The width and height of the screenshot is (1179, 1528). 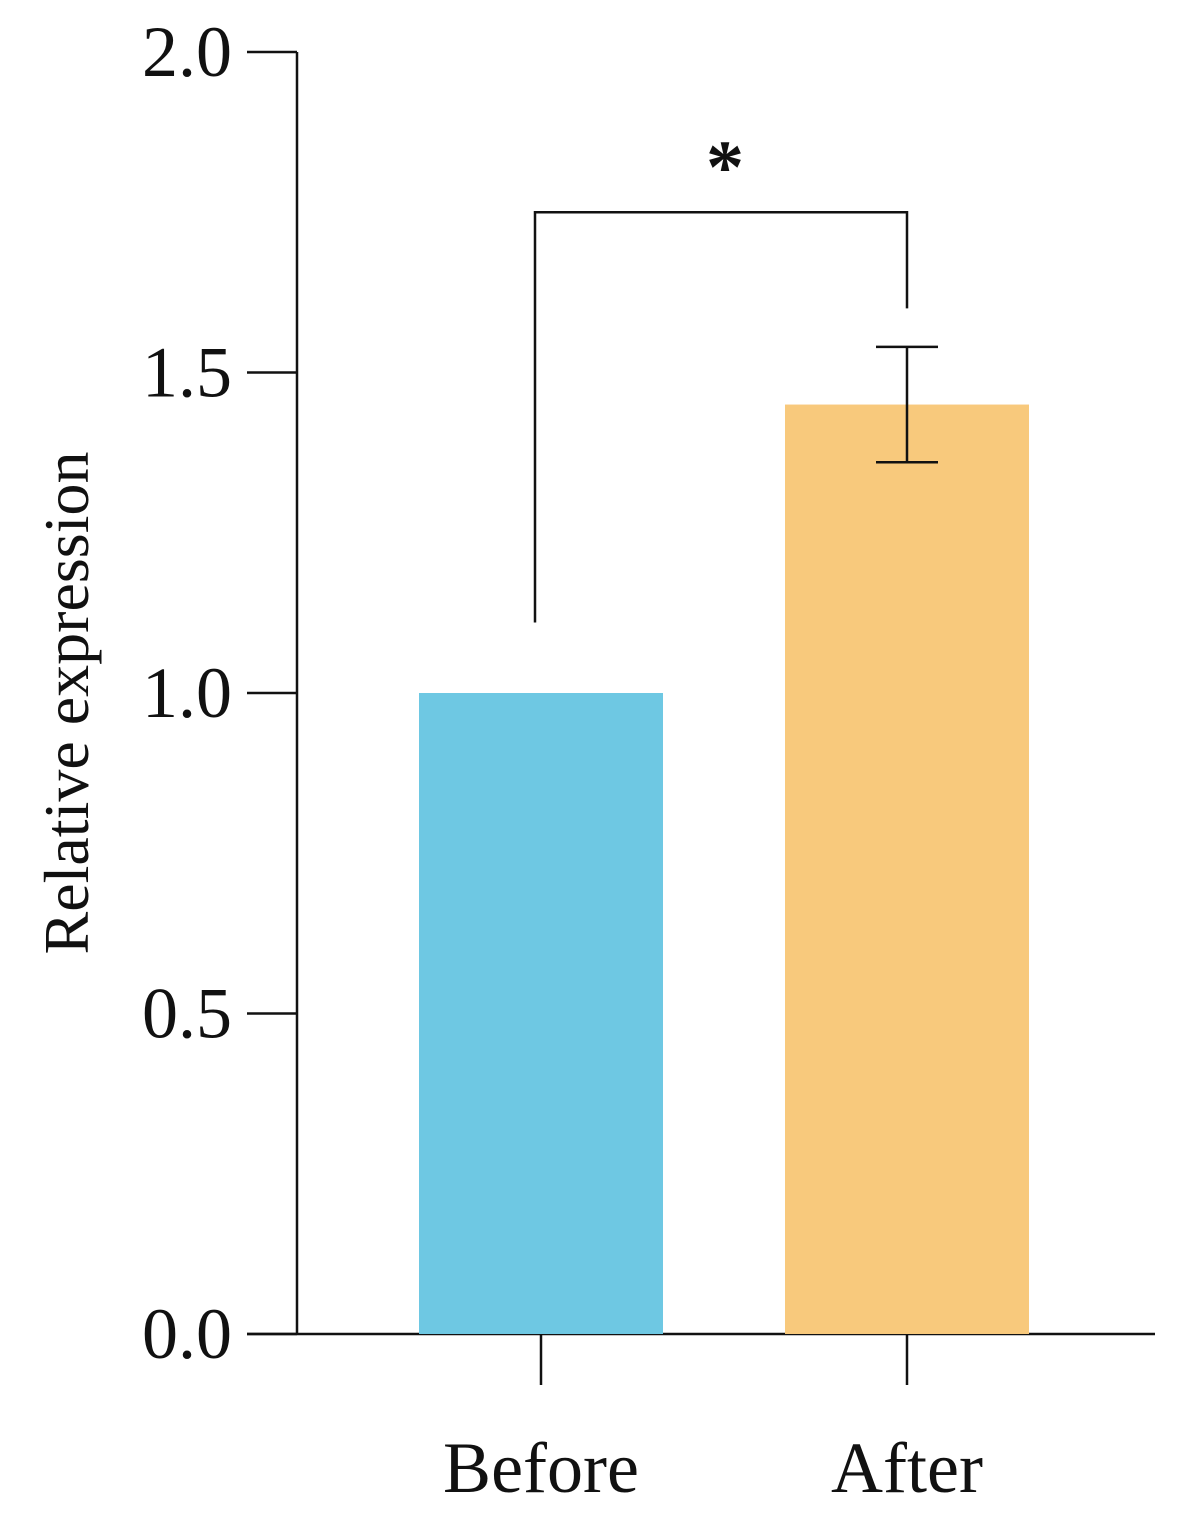 What do you see at coordinates (907, 869) in the screenshot?
I see `bar-after` at bounding box center [907, 869].